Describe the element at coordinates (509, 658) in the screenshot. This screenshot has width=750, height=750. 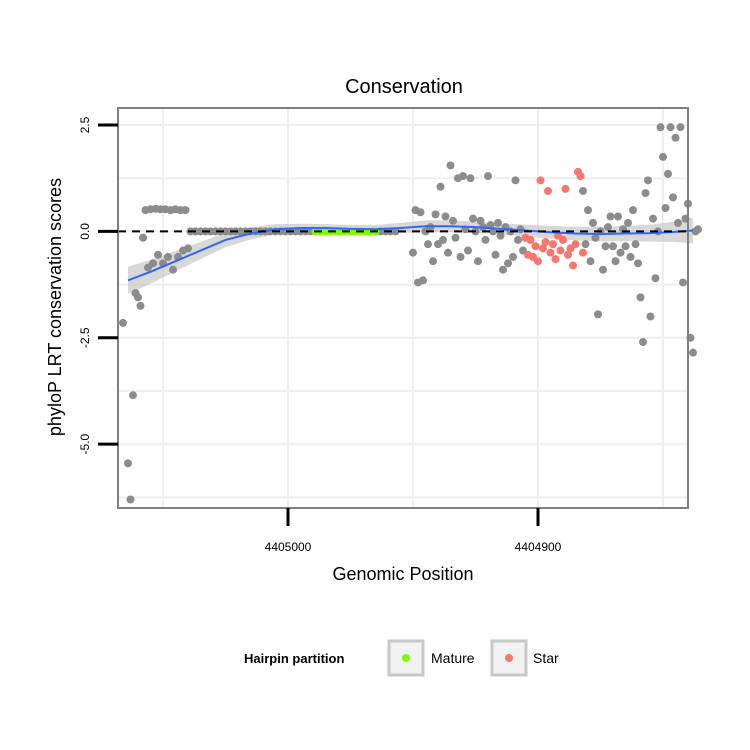
I see `legend-swatch-star` at that location.